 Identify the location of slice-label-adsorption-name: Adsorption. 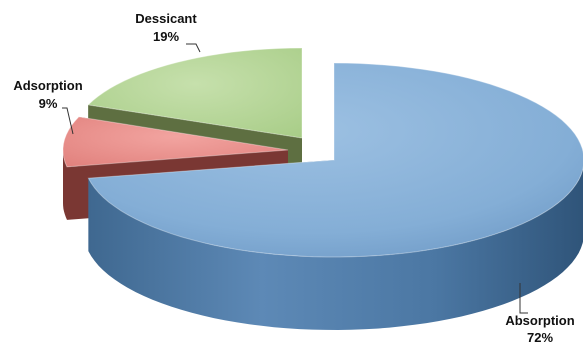
(47, 85).